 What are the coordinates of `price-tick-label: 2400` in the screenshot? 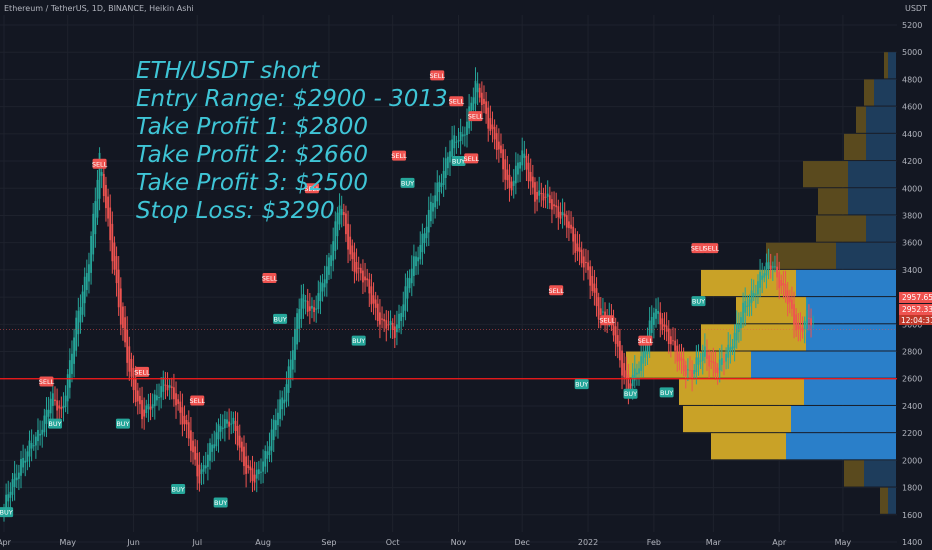 It's located at (912, 406).